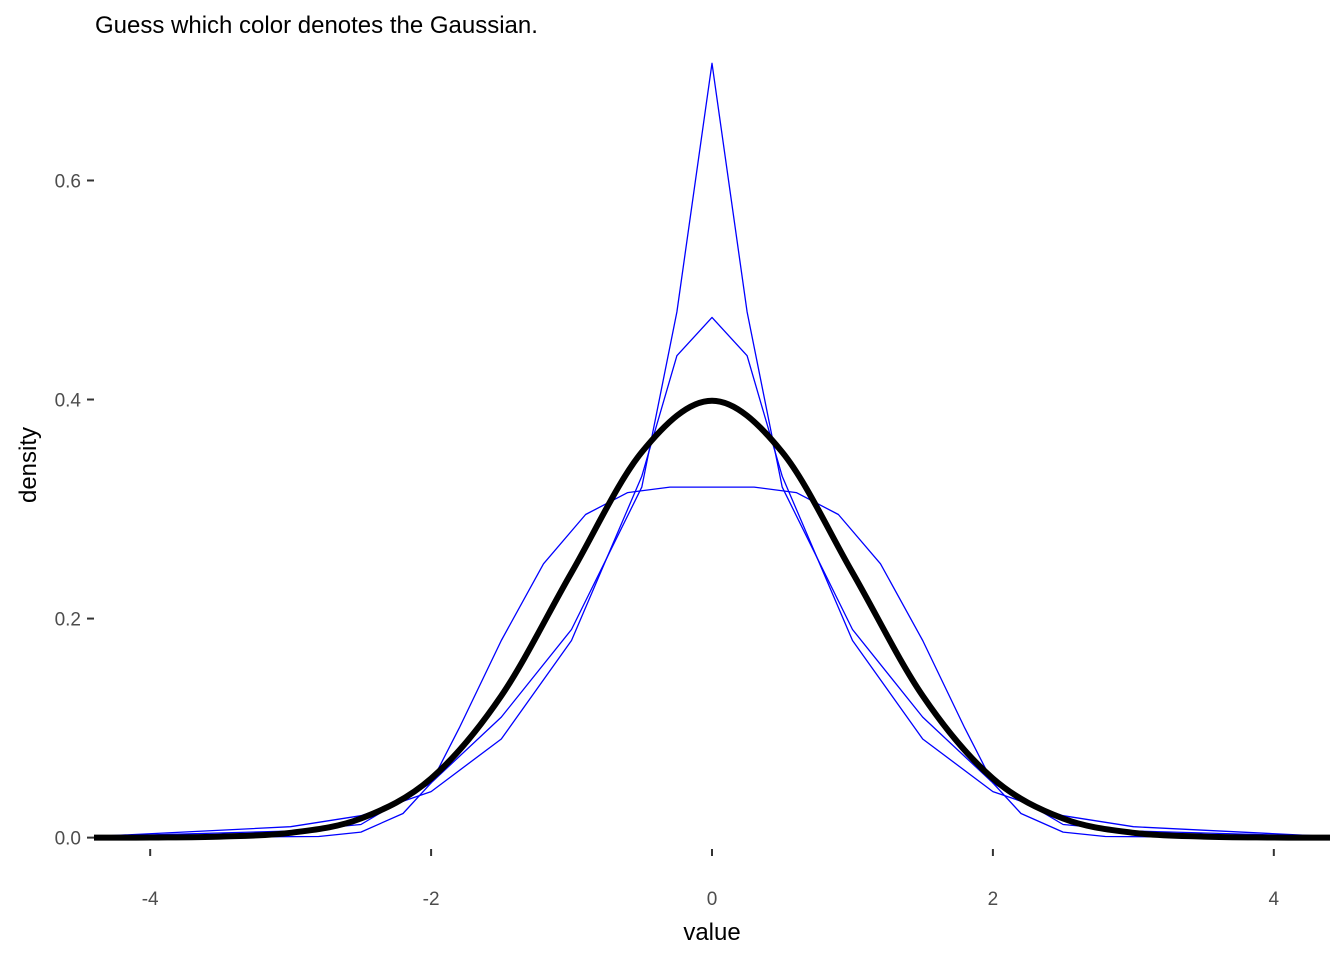  Describe the element at coordinates (68, 401) in the screenshot. I see `y-tick-label: 0.4` at that location.